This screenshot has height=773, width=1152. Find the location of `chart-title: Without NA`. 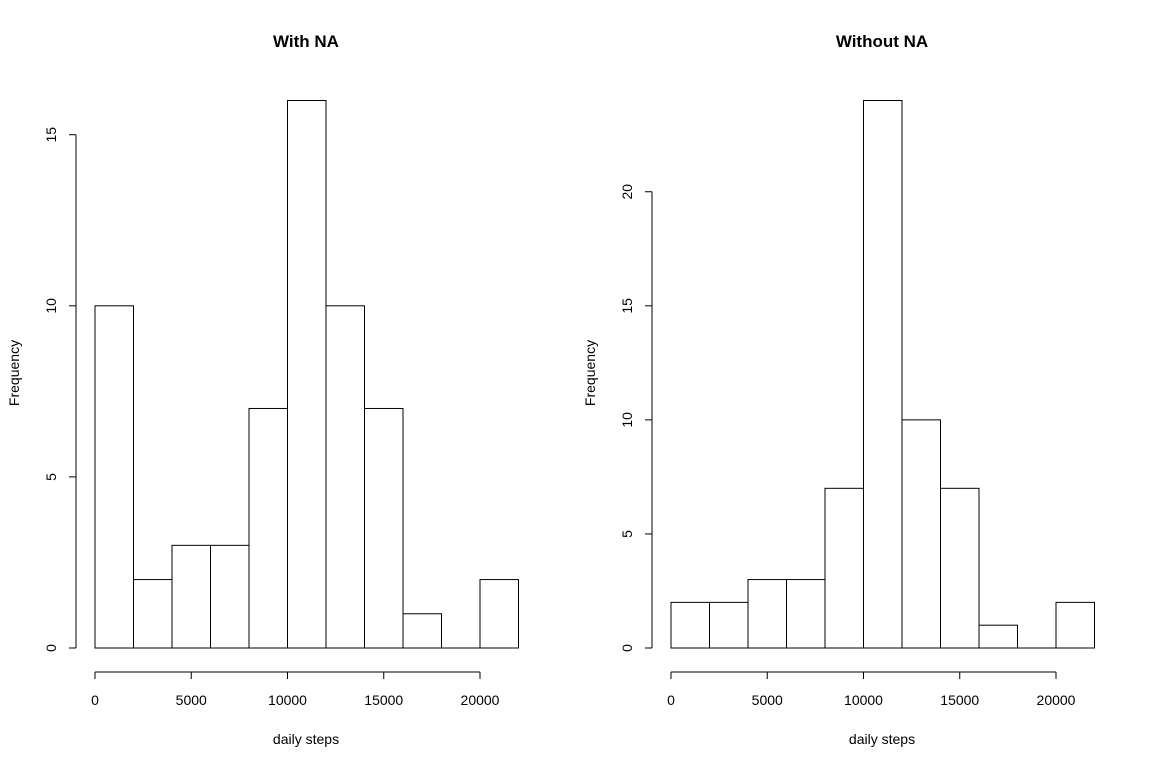

chart-title: Without NA is located at coordinates (882, 41).